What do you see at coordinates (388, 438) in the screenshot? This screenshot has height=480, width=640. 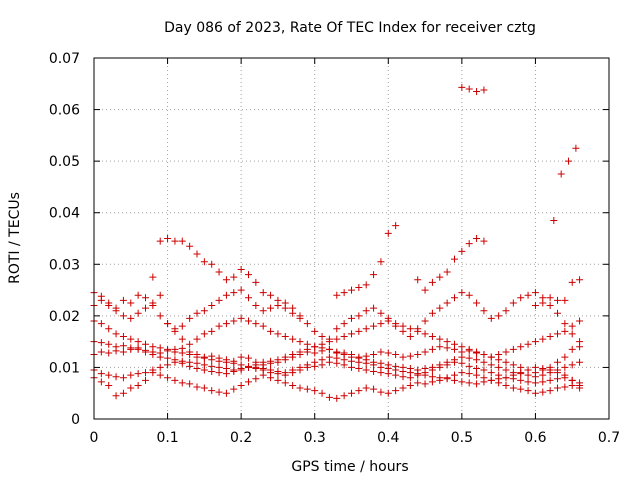 I see `x-tick-label: 0.4` at bounding box center [388, 438].